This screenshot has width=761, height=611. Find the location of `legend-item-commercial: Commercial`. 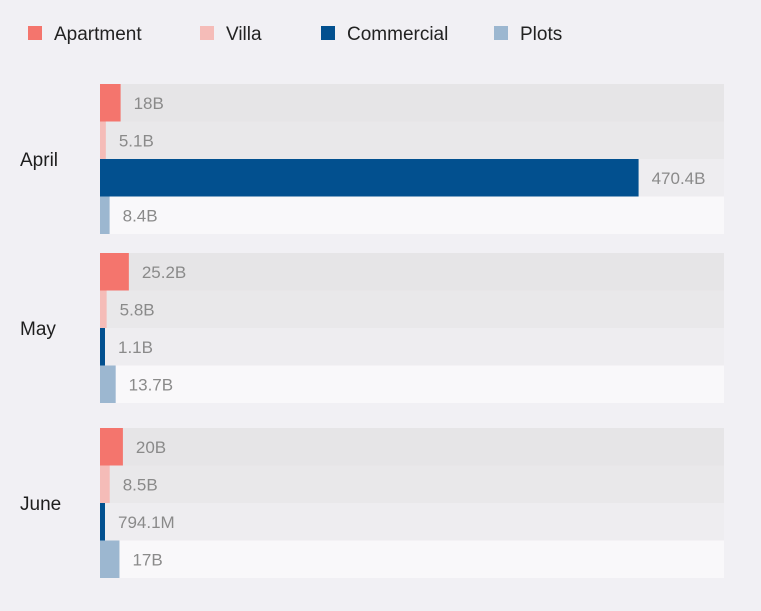

legend-item-commercial: Commercial is located at coordinates (384, 34).